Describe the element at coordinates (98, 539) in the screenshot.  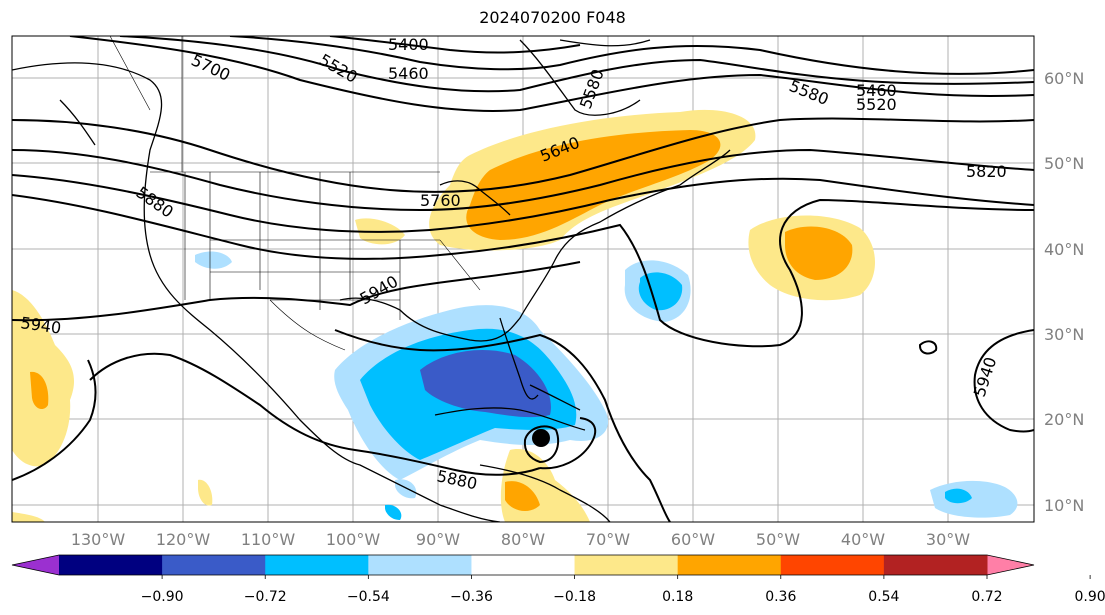
I see `lon-label: 130°W` at that location.